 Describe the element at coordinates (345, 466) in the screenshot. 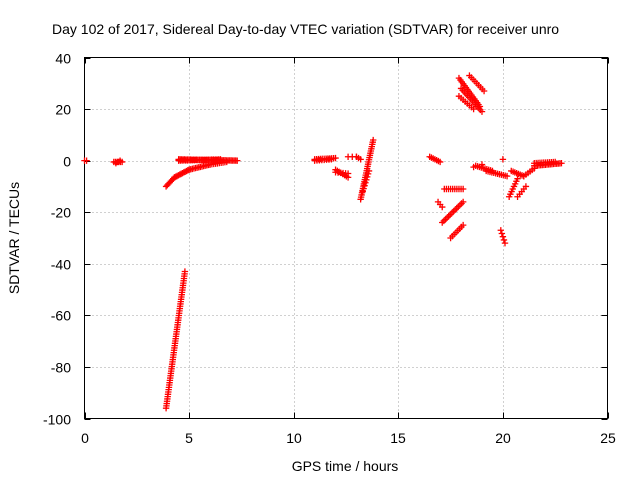

I see `x-axis-label: GPS time / hours` at that location.